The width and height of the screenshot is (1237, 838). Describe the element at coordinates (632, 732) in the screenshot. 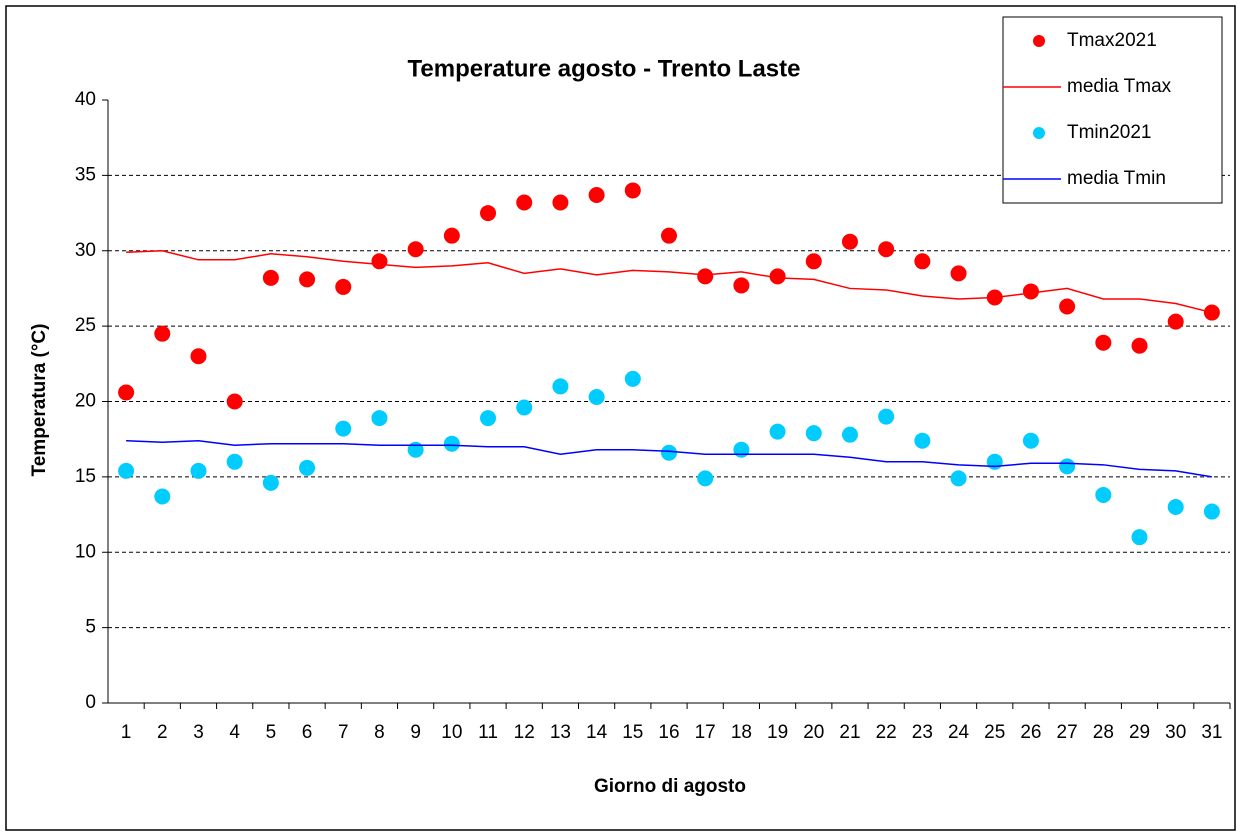

I see `x-tick-label: 15` at that location.